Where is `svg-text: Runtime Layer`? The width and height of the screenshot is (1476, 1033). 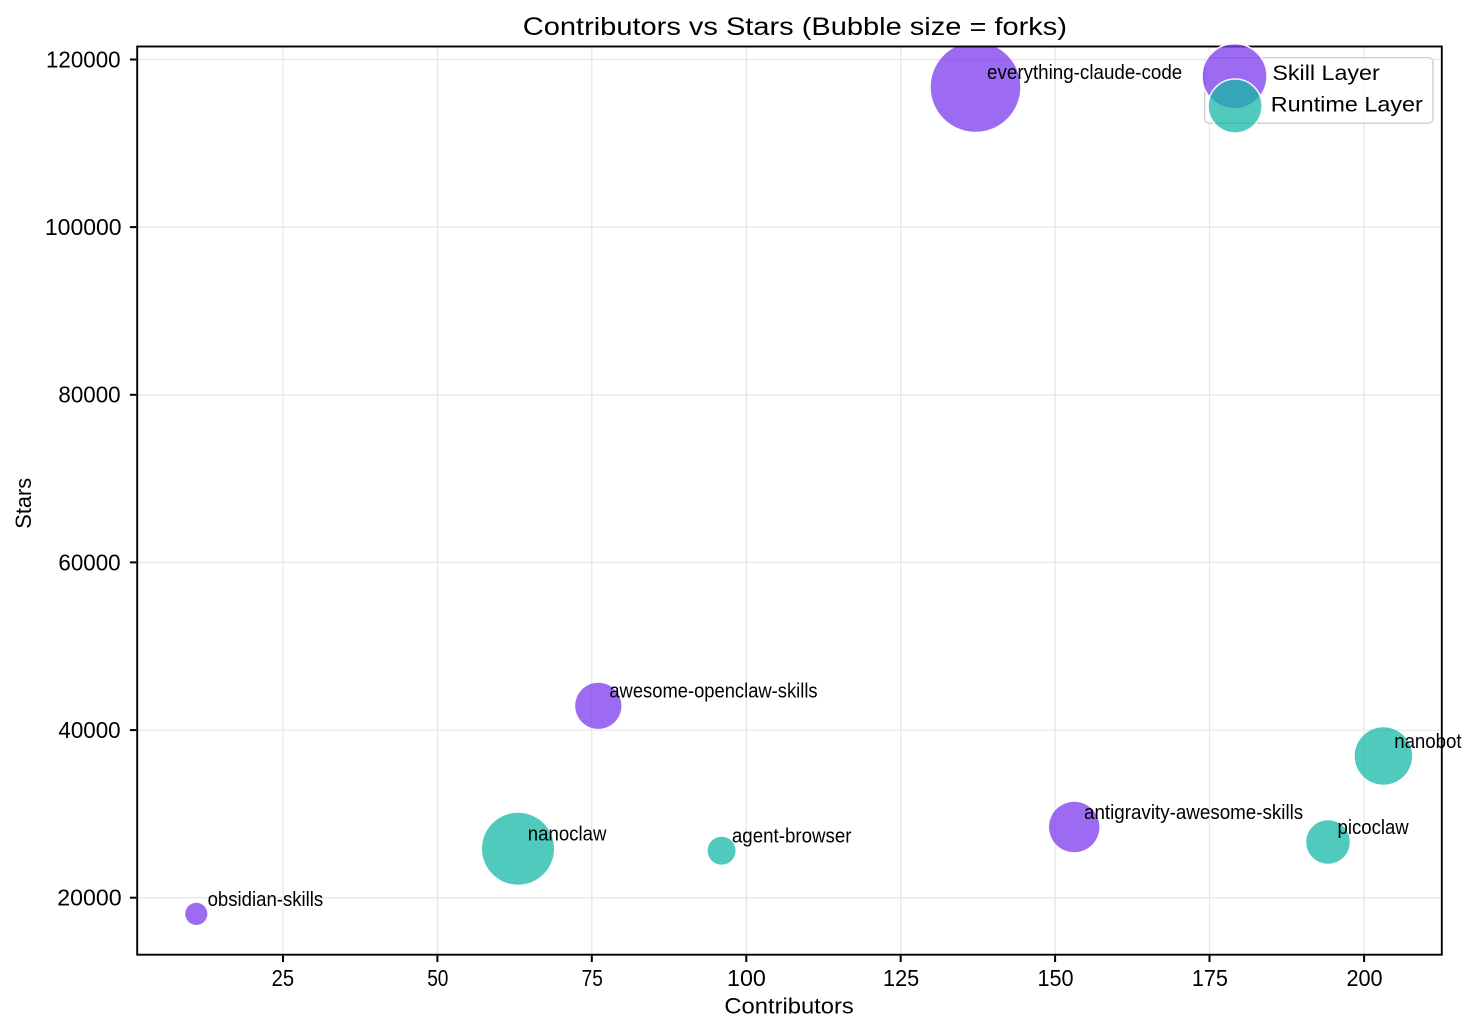 svg-text: Runtime Layer is located at coordinates (1347, 105).